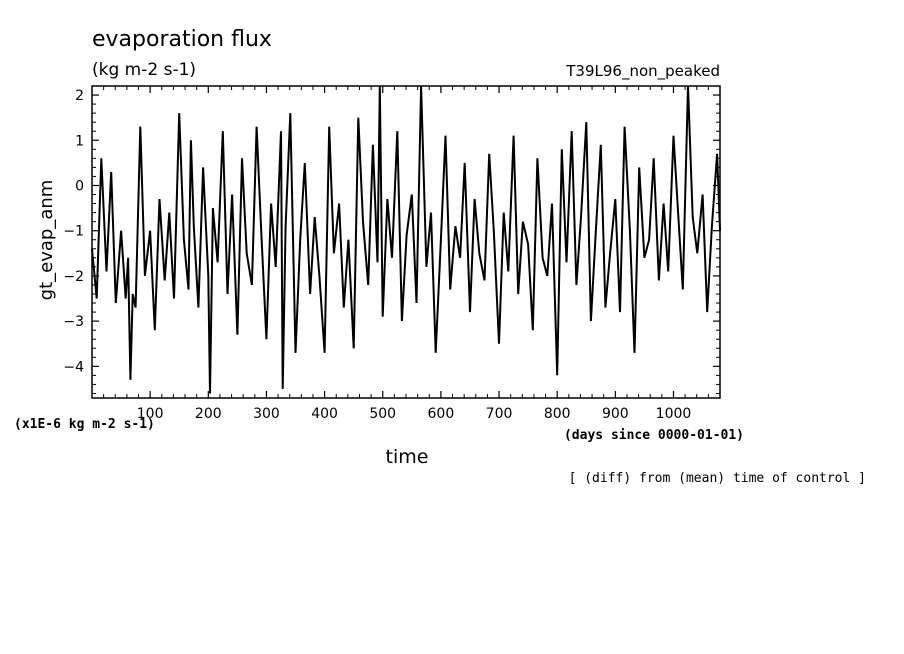  I want to click on x-tick-label: 400, so click(324, 414).